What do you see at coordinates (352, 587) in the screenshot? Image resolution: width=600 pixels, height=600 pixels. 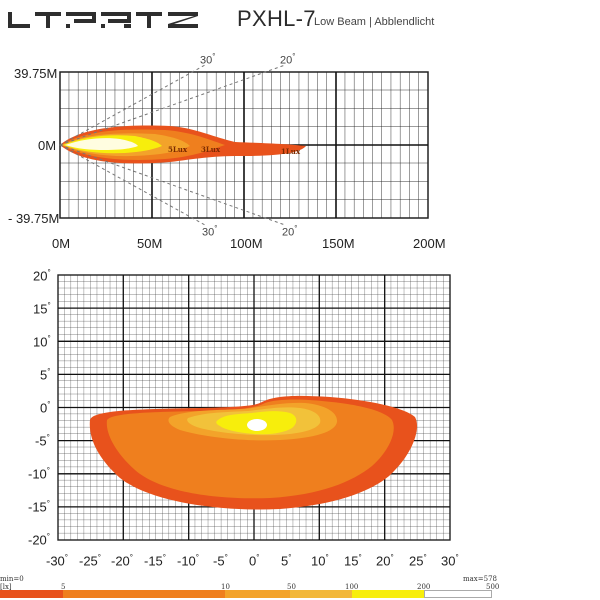 I see `legend-tick-100: 100` at bounding box center [352, 587].